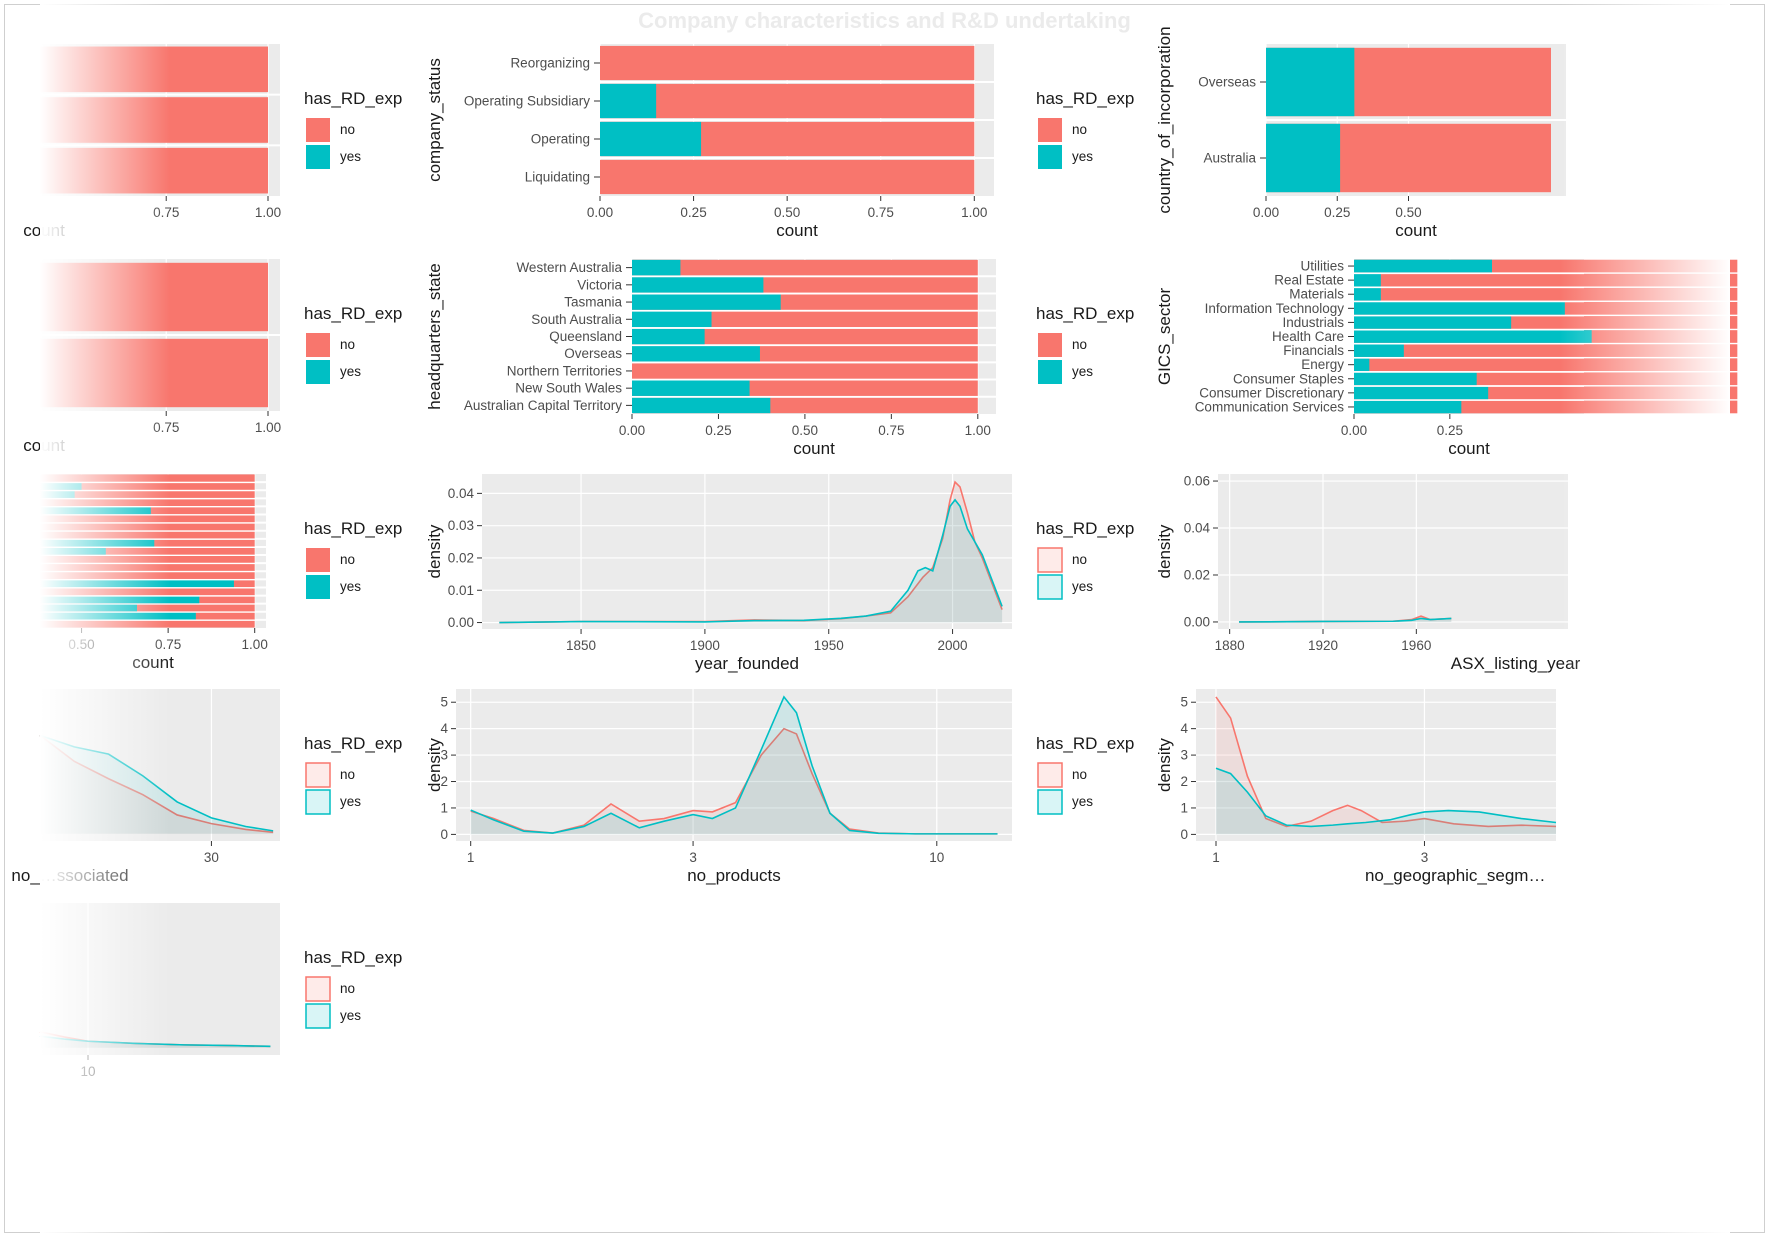 The image size is (1769, 1237). Describe the element at coordinates (1197, 621) in the screenshot. I see `y-tick-label: 0.00` at that location.